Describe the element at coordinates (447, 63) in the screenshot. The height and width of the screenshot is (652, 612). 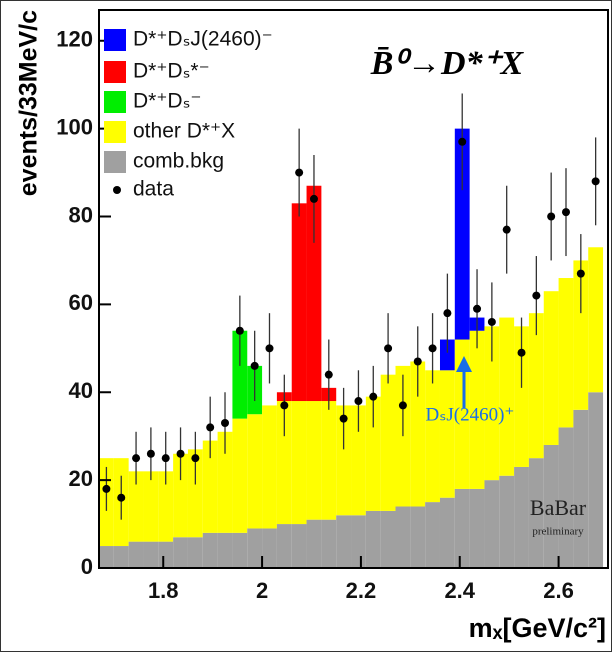
I see `chart-title: B̄⁰→D*⁺X` at that location.